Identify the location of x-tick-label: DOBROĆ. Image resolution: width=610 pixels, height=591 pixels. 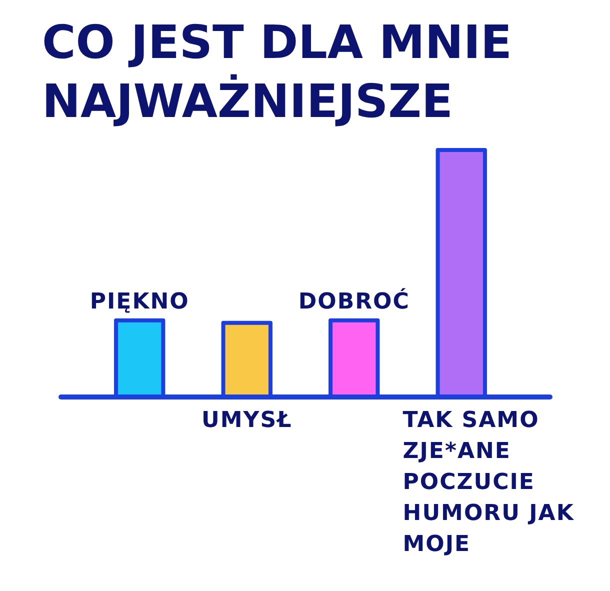
(354, 300).